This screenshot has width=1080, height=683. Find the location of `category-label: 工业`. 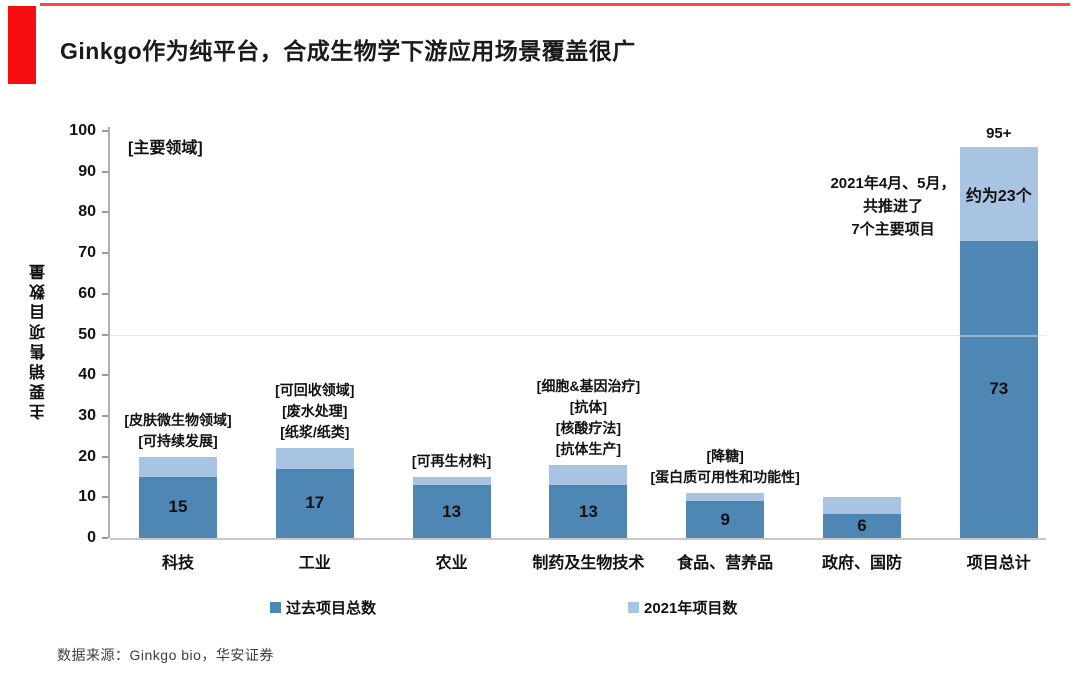

category-label: 工业 is located at coordinates (314, 563).